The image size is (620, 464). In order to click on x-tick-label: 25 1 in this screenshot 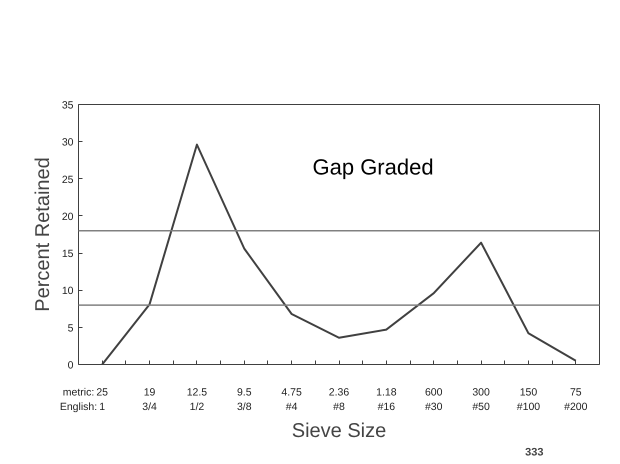, I will do `click(102, 399)`.